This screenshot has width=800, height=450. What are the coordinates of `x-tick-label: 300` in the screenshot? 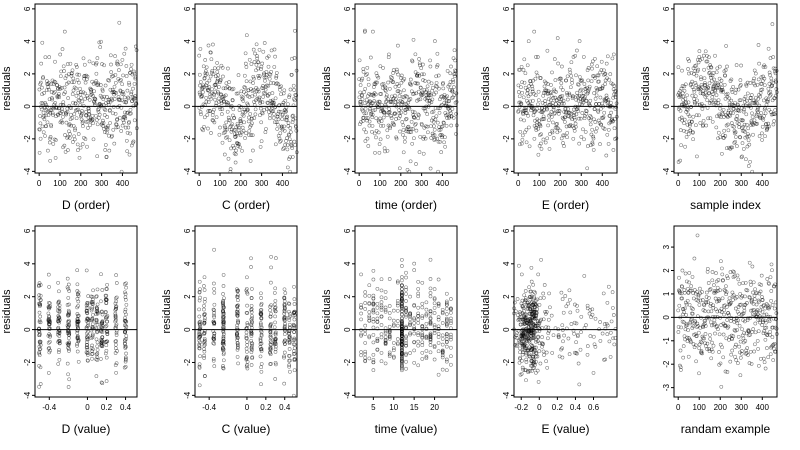 It's located at (742, 407).